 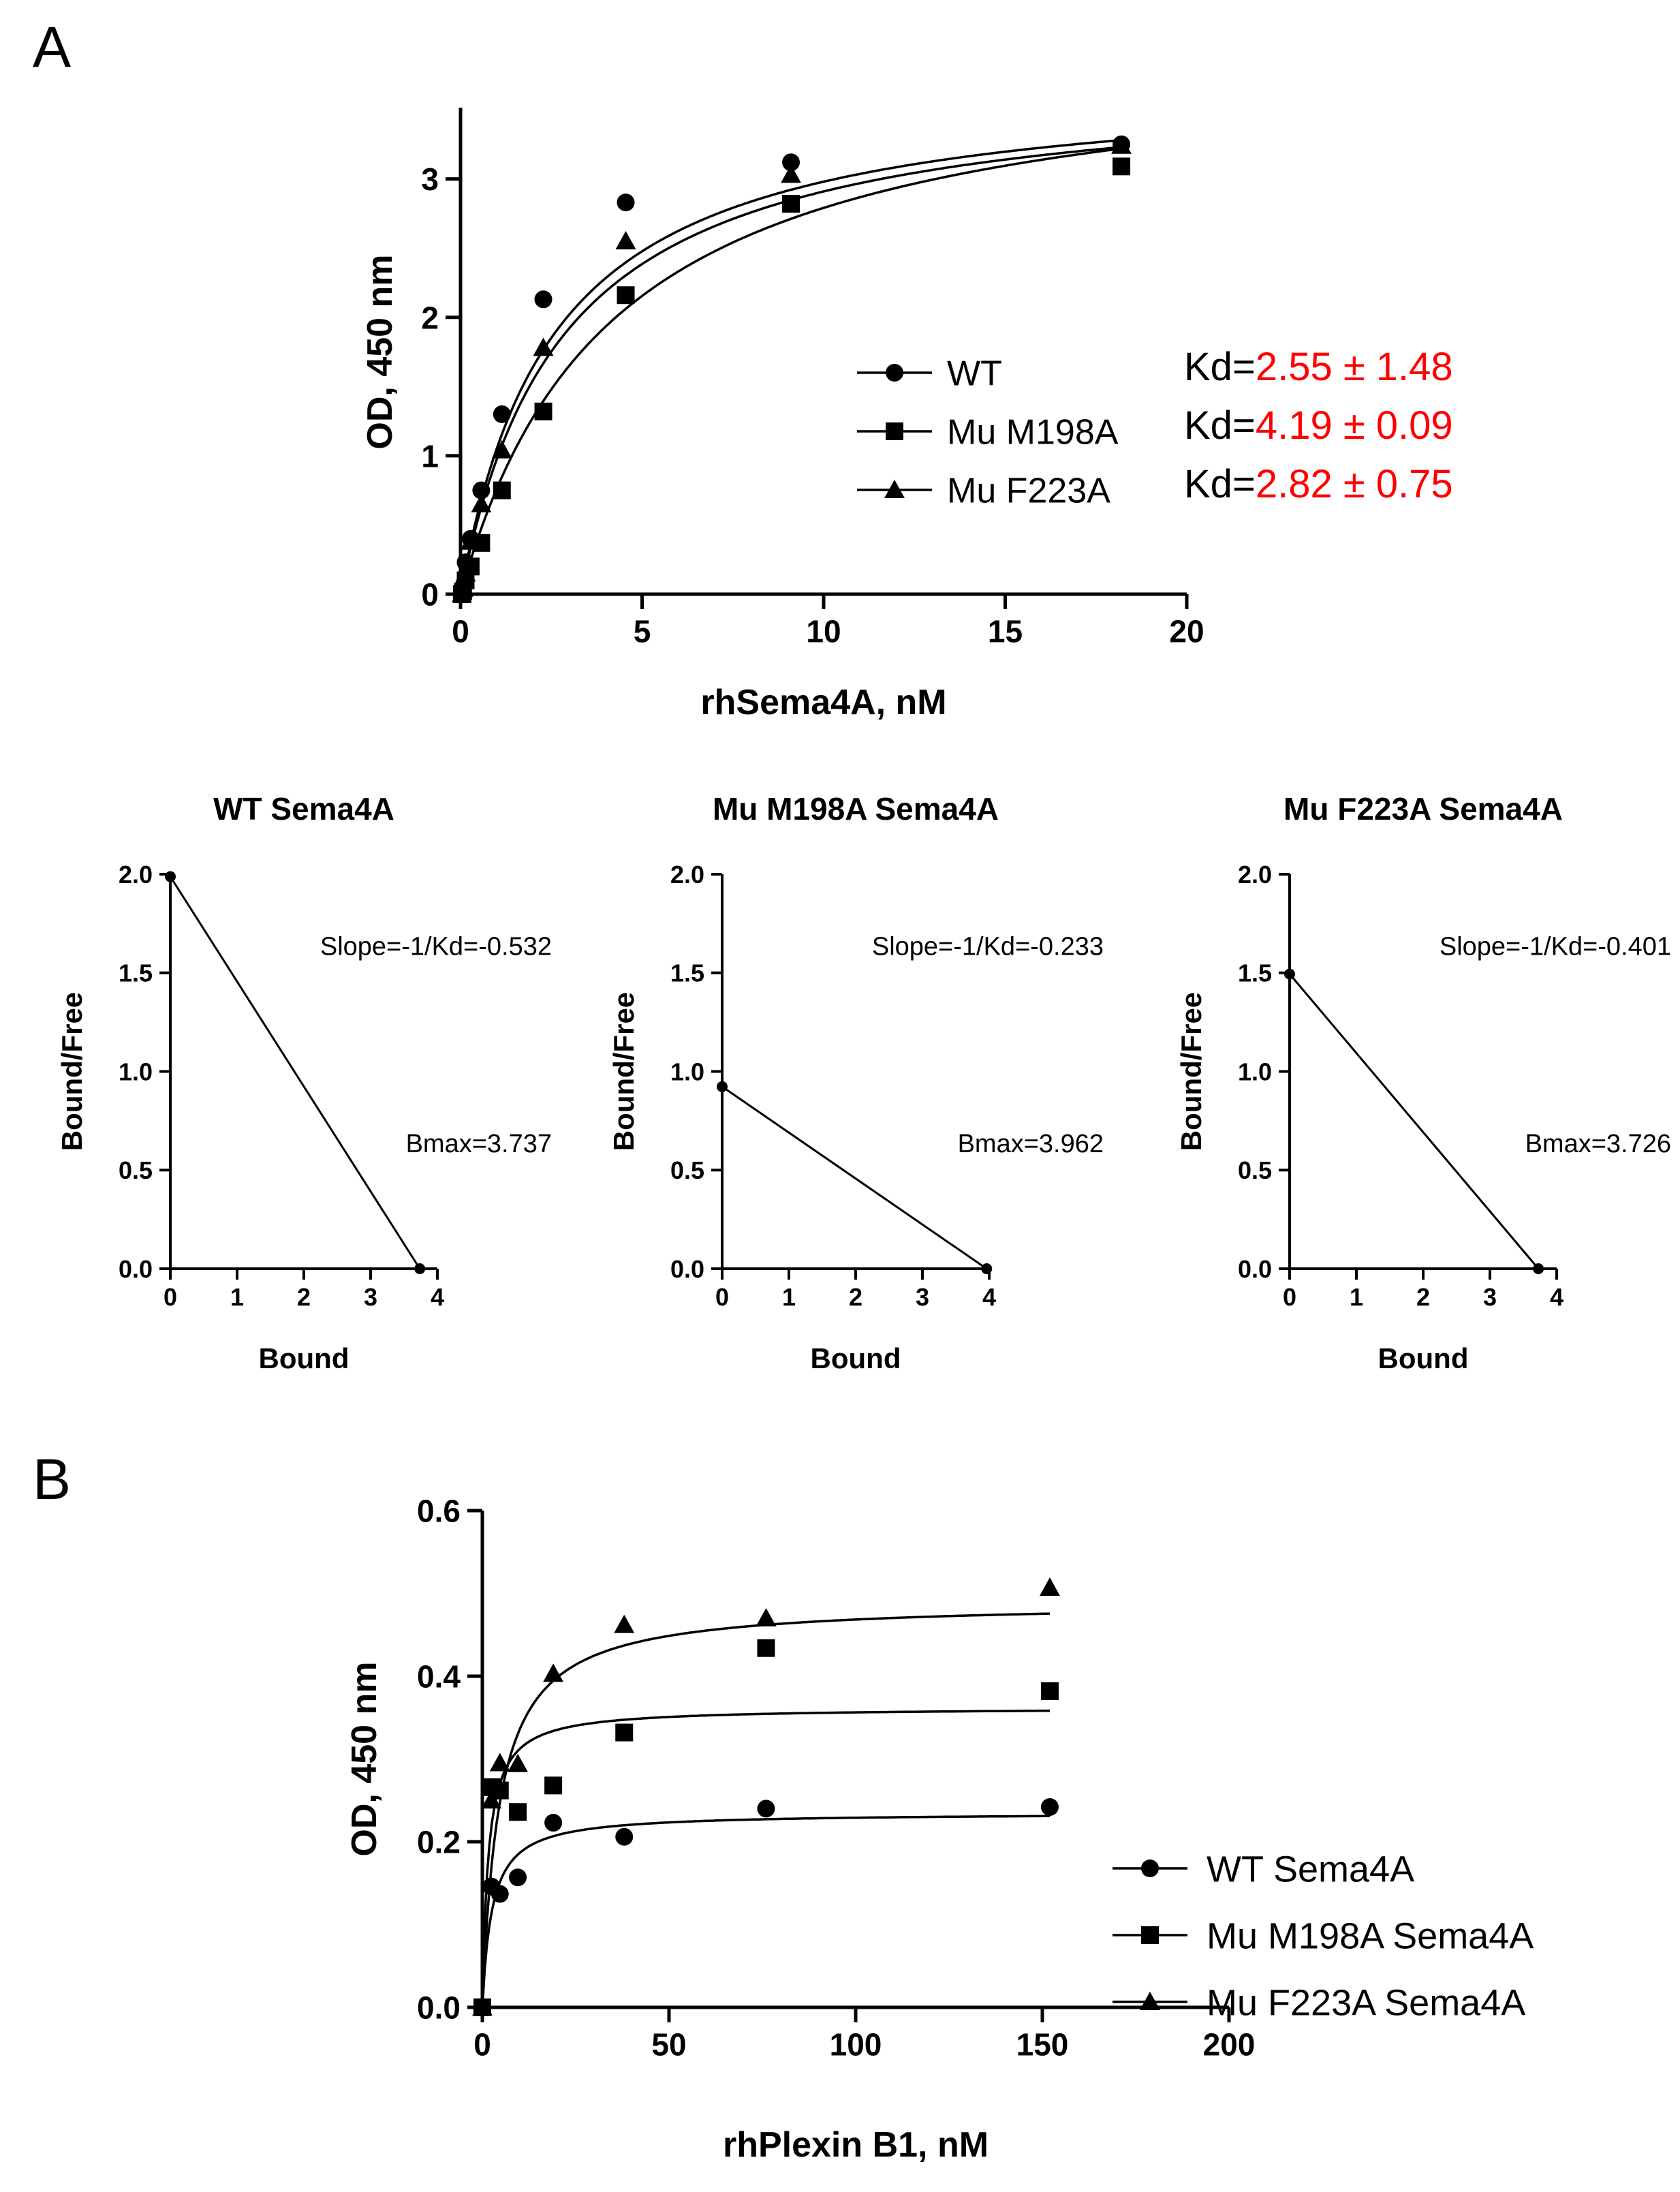 What do you see at coordinates (1150, 1868) in the screenshot?
I see `chart-b-legend-circle-icon` at bounding box center [1150, 1868].